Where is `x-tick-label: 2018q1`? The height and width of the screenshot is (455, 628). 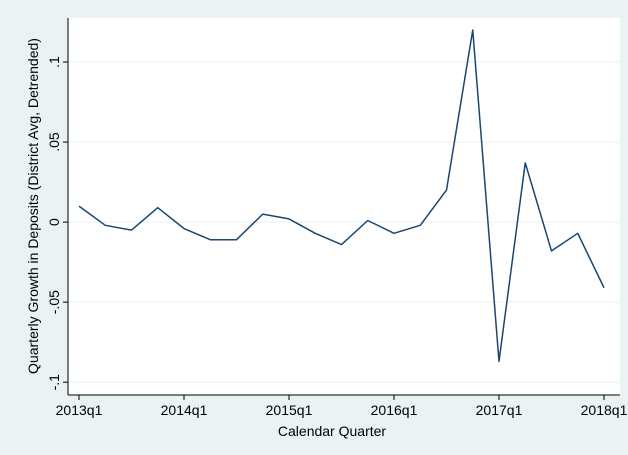 x-tick-label: 2018q1 is located at coordinates (604, 410).